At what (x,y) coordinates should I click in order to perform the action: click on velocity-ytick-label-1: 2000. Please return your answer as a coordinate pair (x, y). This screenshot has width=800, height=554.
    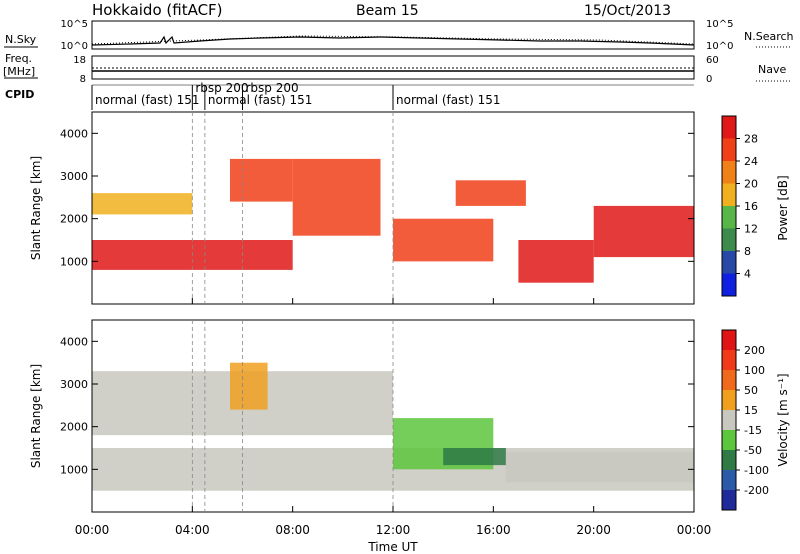
    Looking at the image, I should click on (74, 427).